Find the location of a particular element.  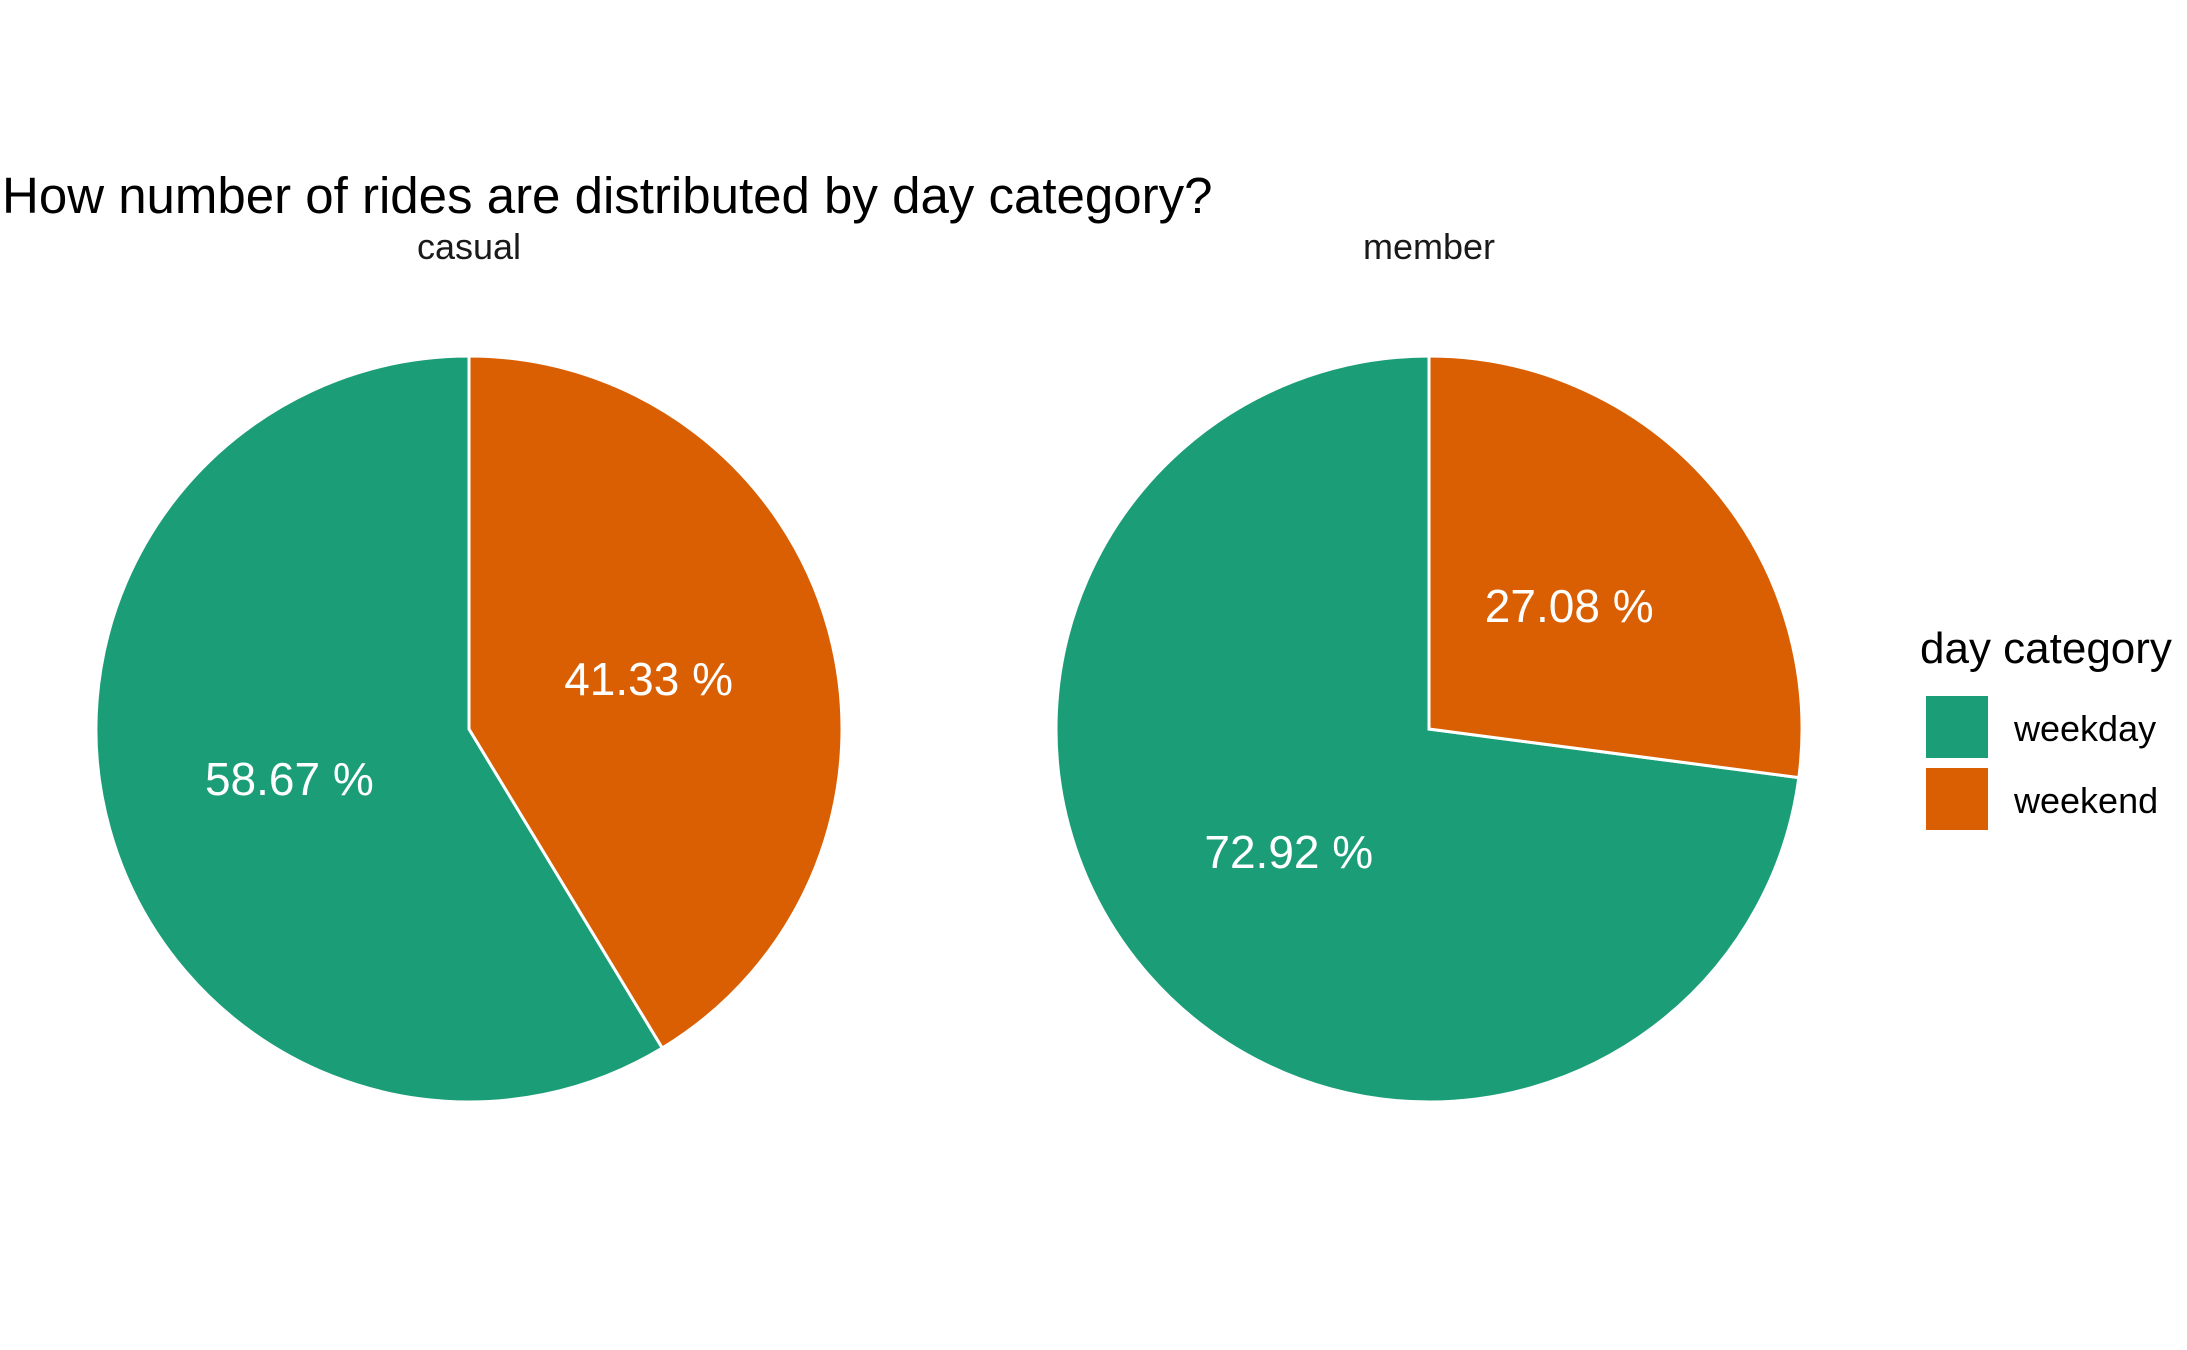

pie-slice-casual-weekend is located at coordinates (655, 702).